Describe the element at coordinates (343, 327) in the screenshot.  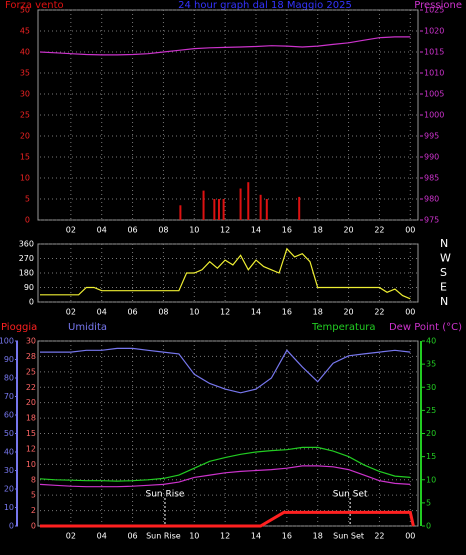
I see `legend-label: Temperatura` at that location.